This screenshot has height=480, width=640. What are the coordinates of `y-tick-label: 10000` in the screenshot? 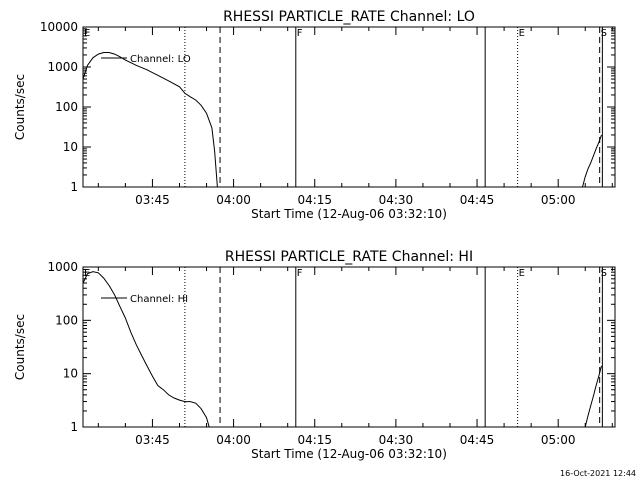 It's located at (59, 27).